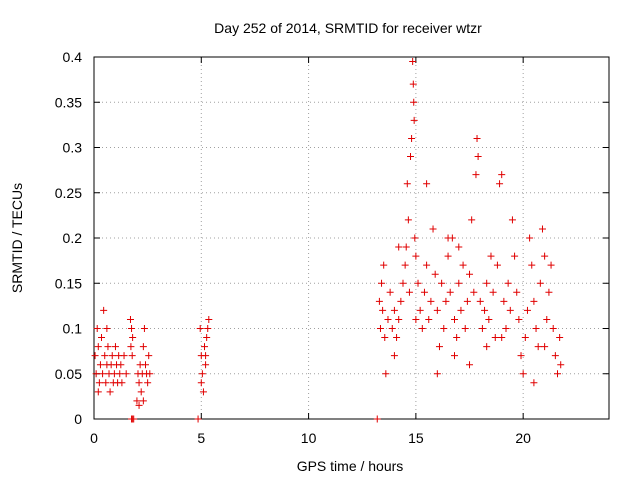 The height and width of the screenshot is (480, 640). I want to click on y-tick-label: 0.4, so click(73, 57).